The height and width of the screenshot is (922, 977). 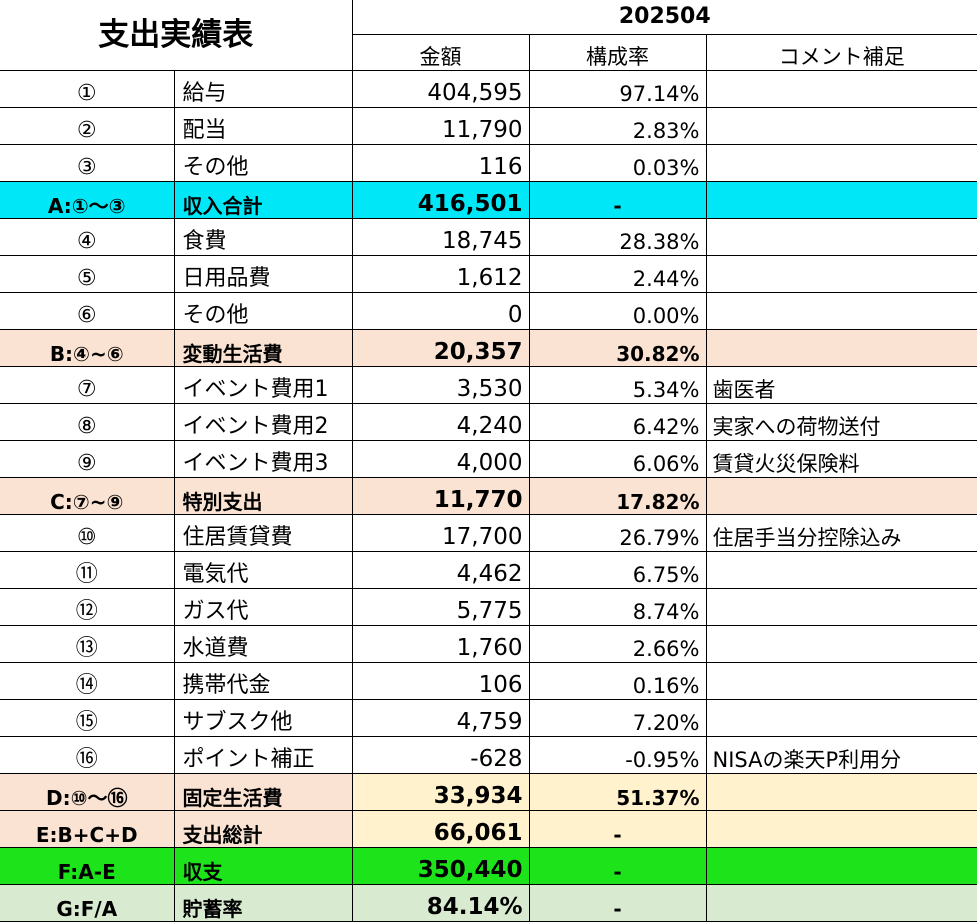 I want to click on row-ratio: 6.75%, so click(x=617, y=570).